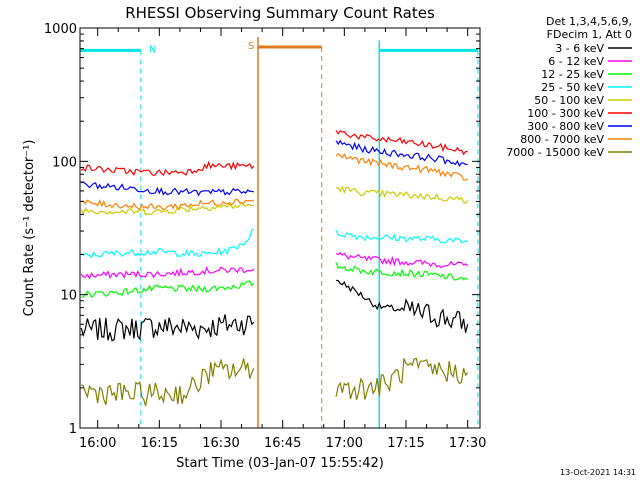 This screenshot has width=640, height=480. What do you see at coordinates (97, 443) in the screenshot?
I see `x-tick-label: 16:00` at bounding box center [97, 443].